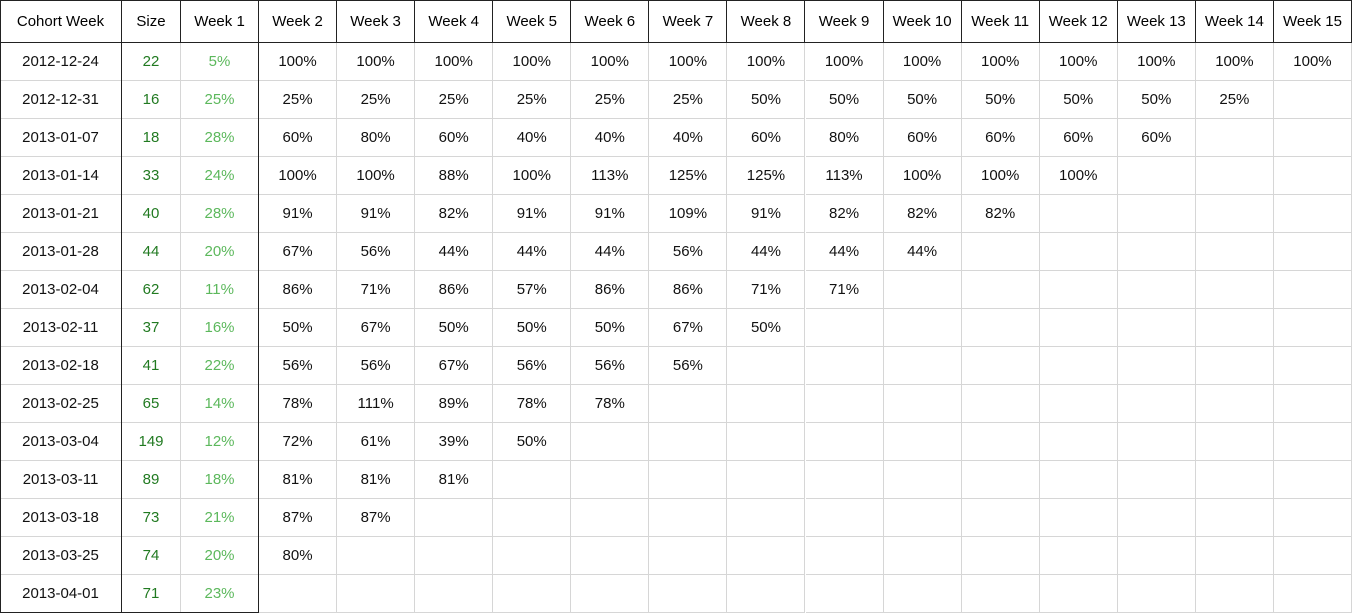 The height and width of the screenshot is (615, 1352). I want to click on retention-cell: 18%, so click(220, 480).